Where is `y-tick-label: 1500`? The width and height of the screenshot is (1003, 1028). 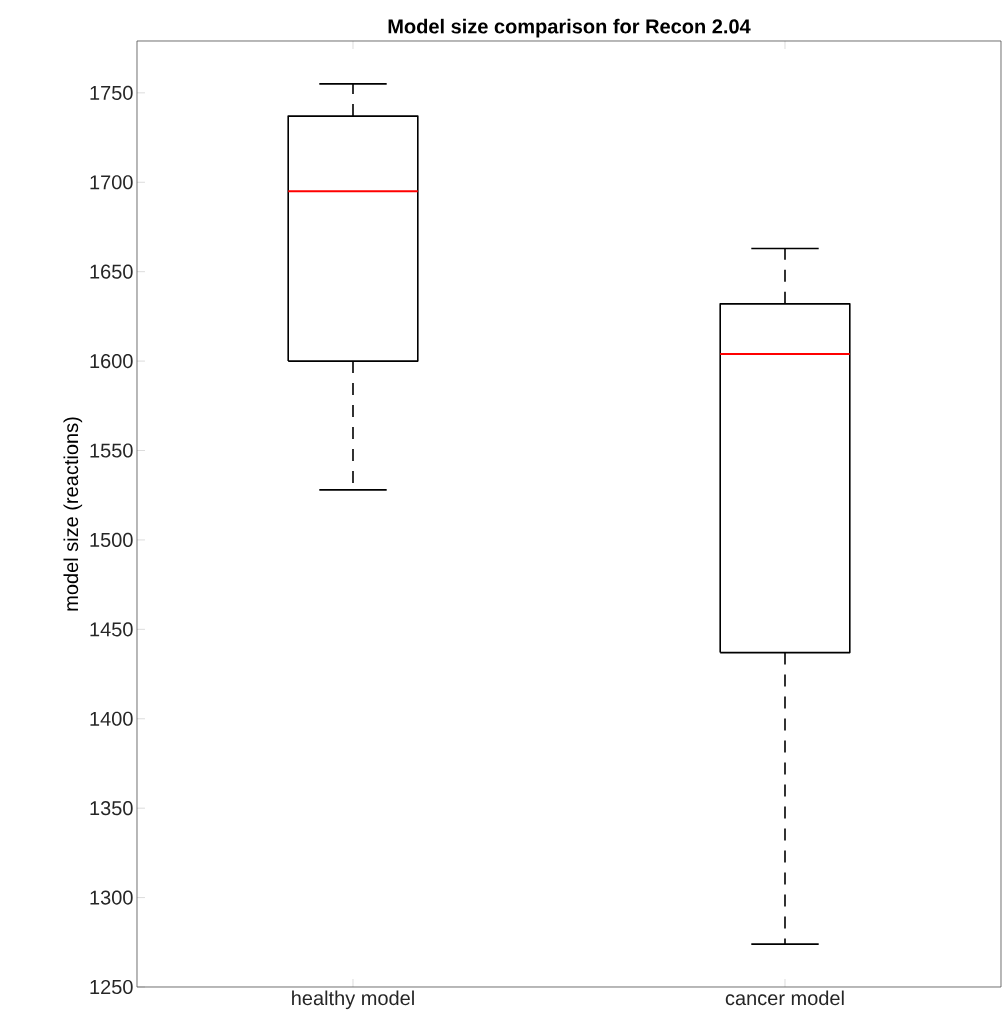
y-tick-label: 1500 is located at coordinates (111, 539).